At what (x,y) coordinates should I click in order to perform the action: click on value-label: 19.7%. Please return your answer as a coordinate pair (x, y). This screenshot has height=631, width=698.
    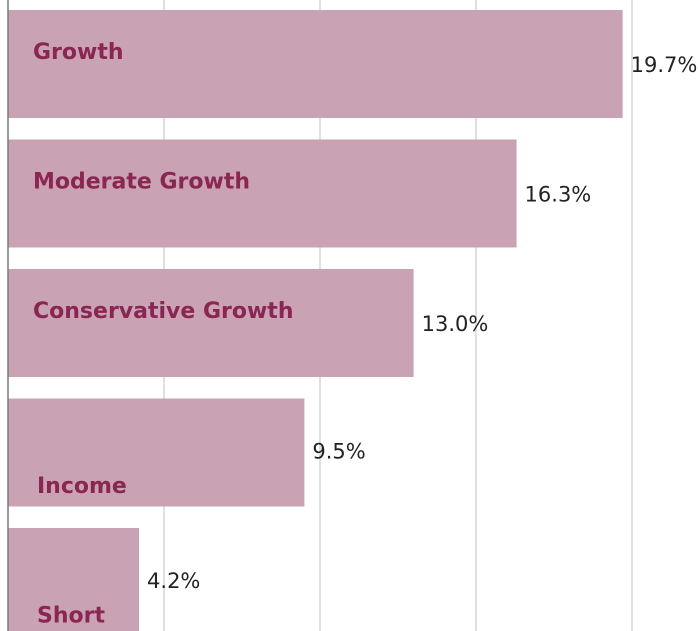
    Looking at the image, I should click on (664, 65).